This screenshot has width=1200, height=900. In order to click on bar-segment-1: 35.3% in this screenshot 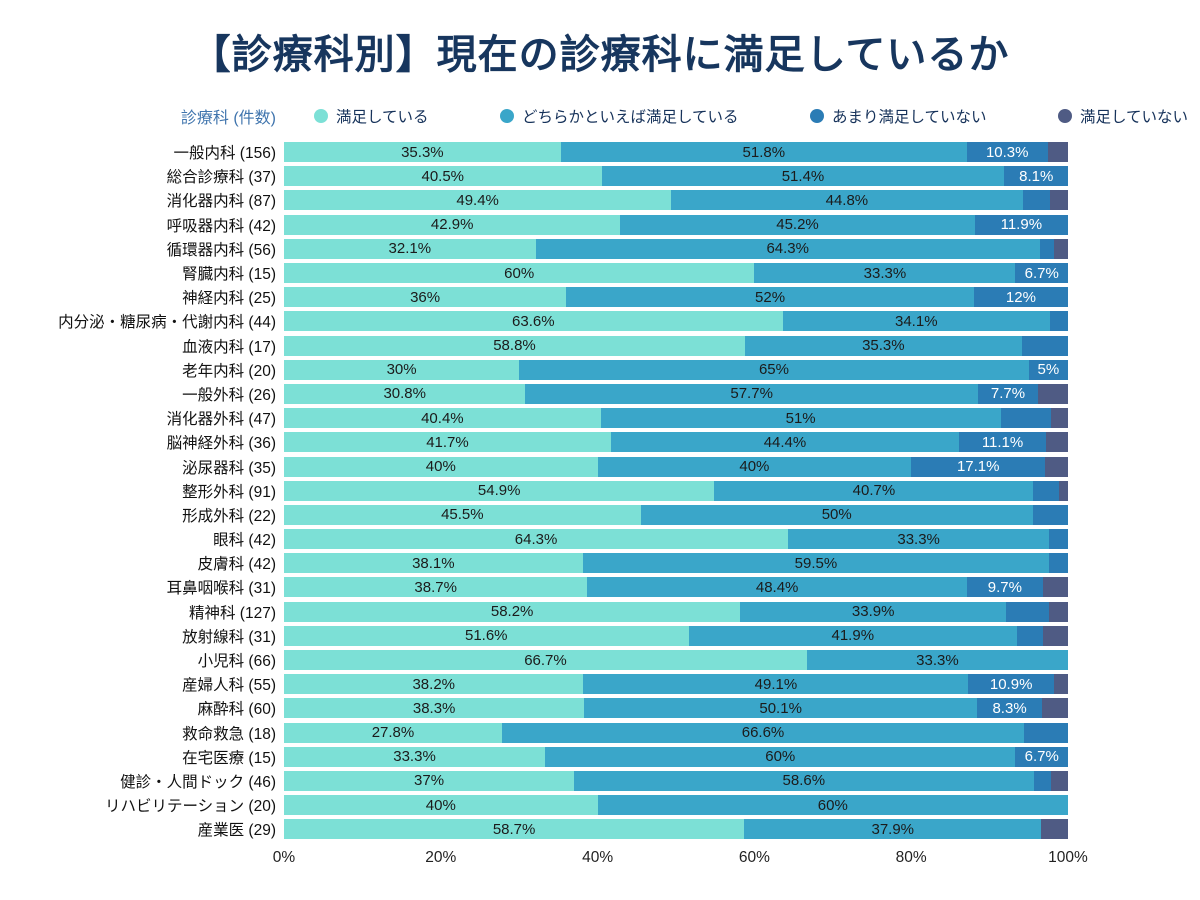, I will do `click(422, 152)`.